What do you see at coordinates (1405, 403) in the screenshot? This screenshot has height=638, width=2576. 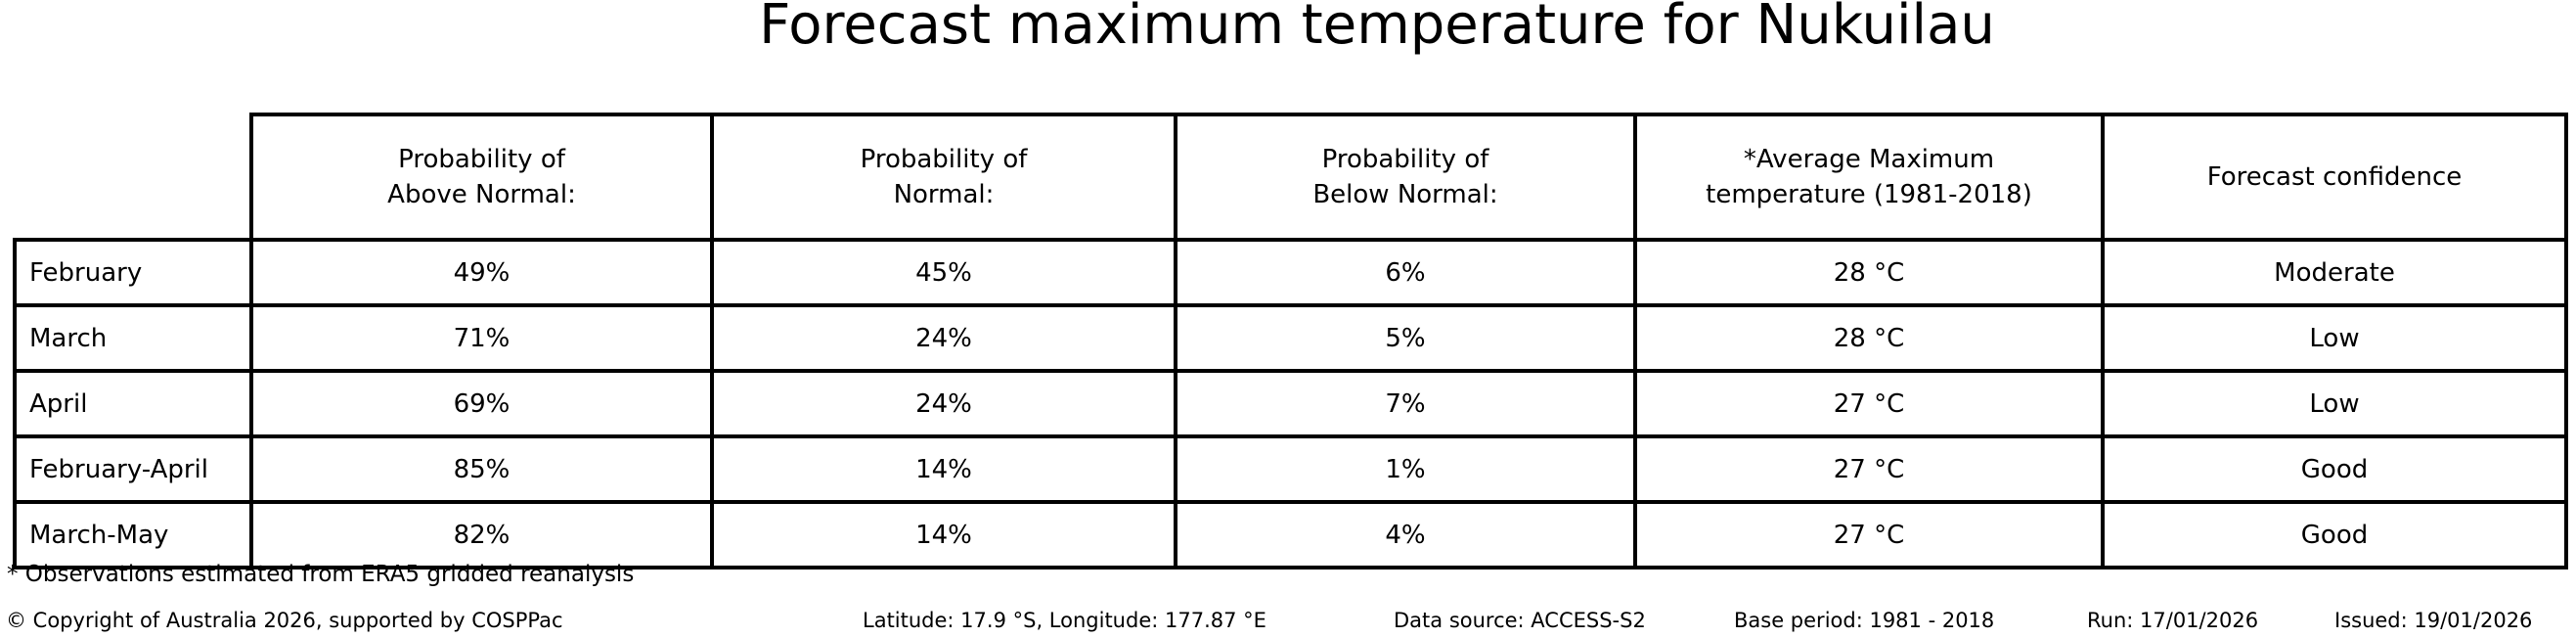 I see `cell-below-normal: 7%` at bounding box center [1405, 403].